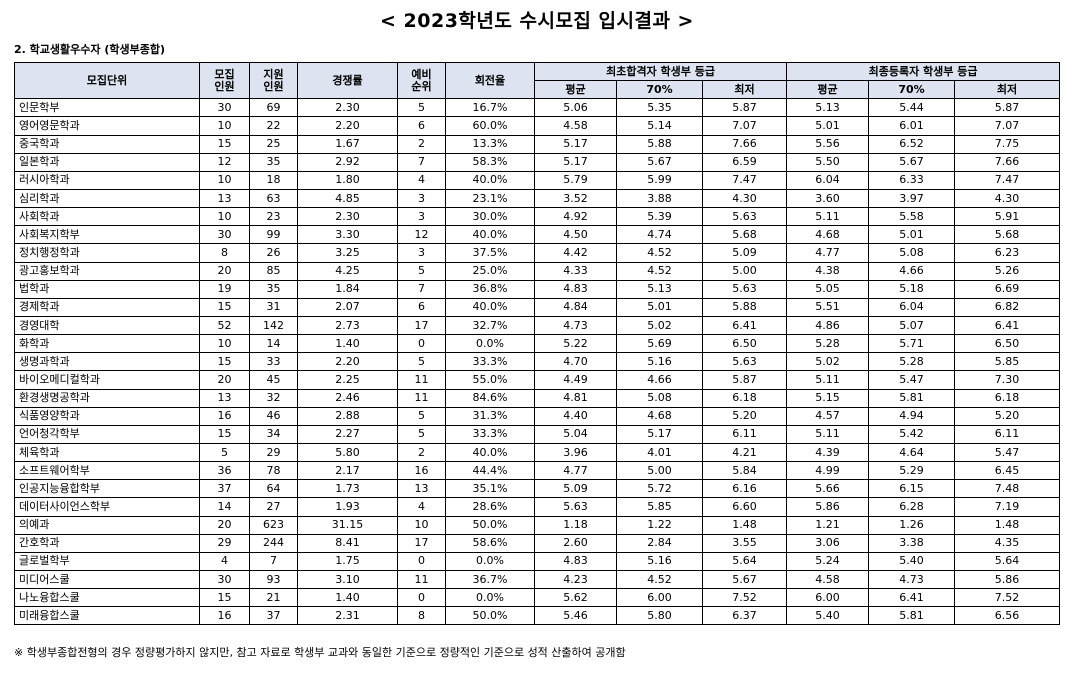 This screenshot has width=1074, height=676. What do you see at coordinates (107, 380) in the screenshot?
I see `unit-name-cell: 바이오메디컬학과` at bounding box center [107, 380].